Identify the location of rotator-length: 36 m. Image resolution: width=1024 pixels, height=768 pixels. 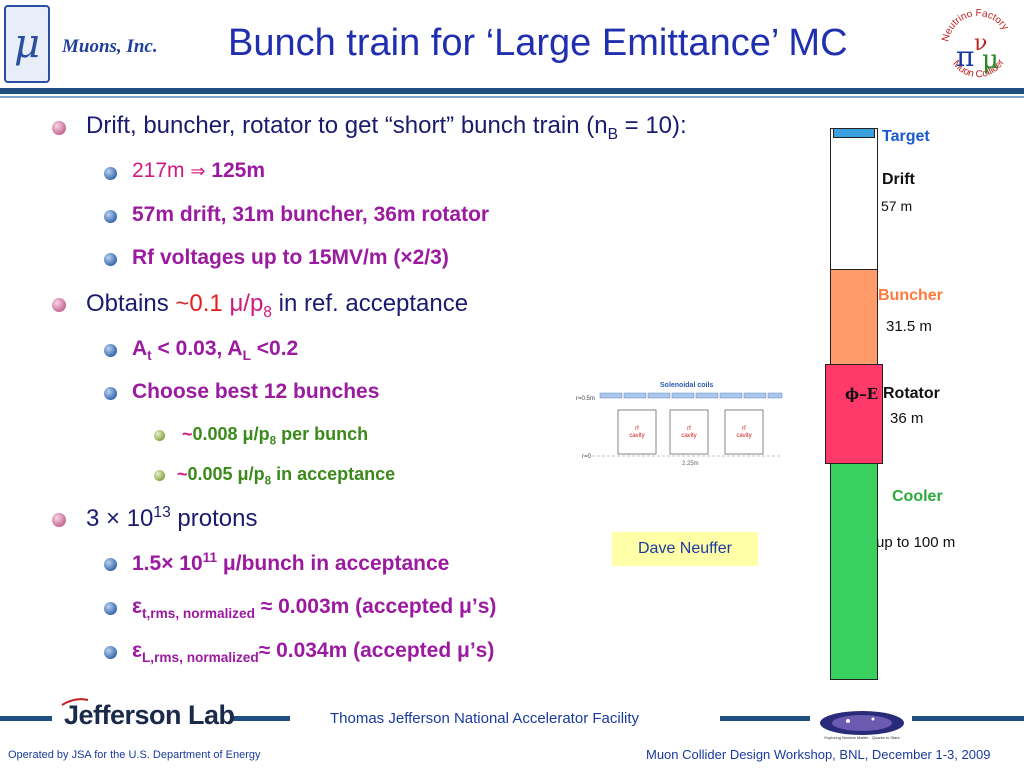
(907, 418).